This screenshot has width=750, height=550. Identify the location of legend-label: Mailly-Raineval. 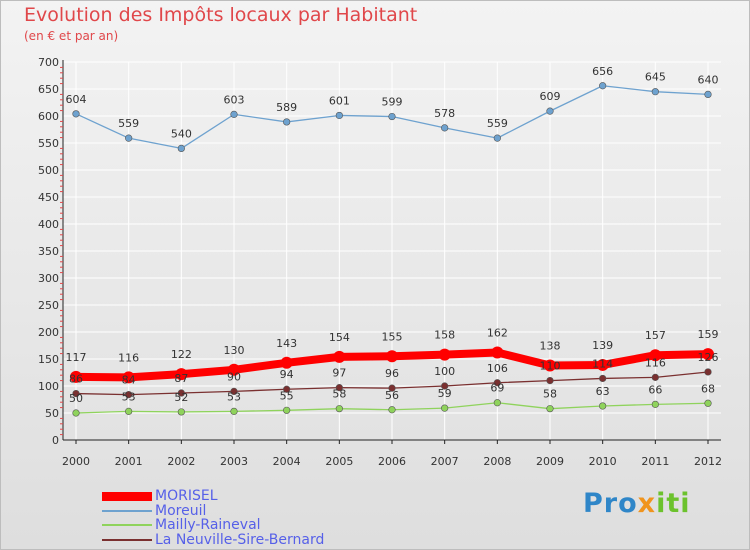
(208, 525).